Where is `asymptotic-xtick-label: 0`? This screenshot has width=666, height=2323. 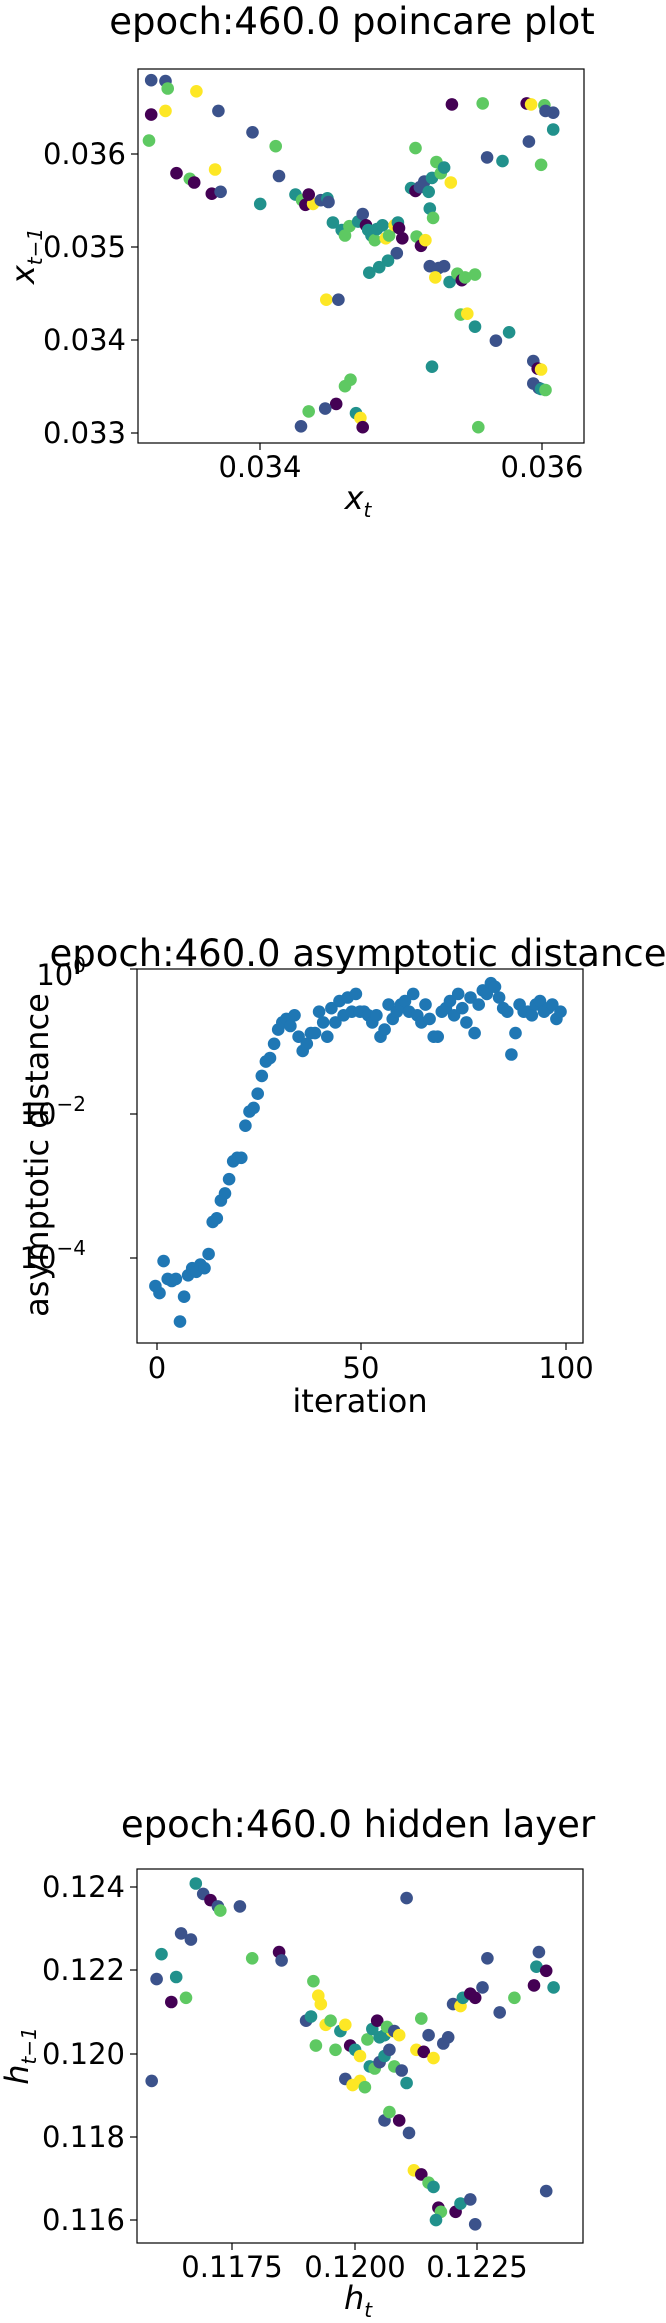 asymptotic-xtick-label: 0 is located at coordinates (157, 1368).